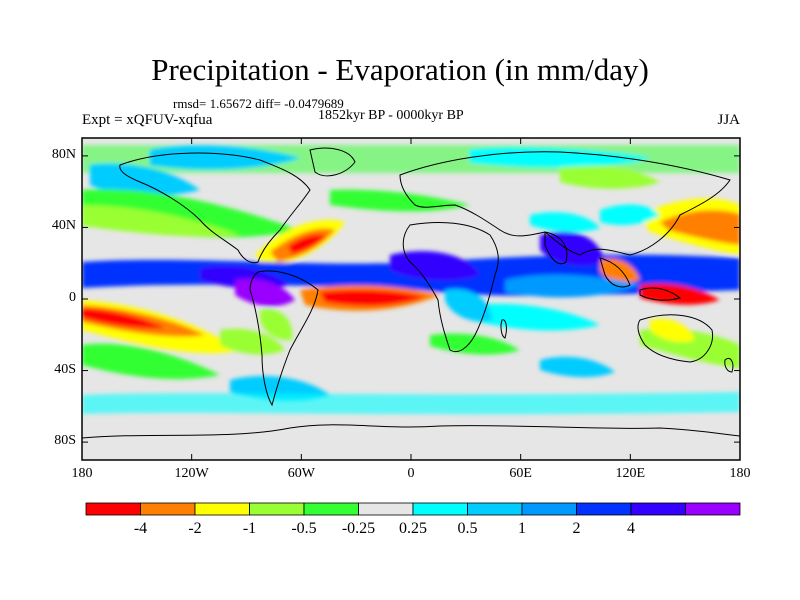 The width and height of the screenshot is (800, 600). I want to click on coast-indian-subcontinent, so click(556, 248).